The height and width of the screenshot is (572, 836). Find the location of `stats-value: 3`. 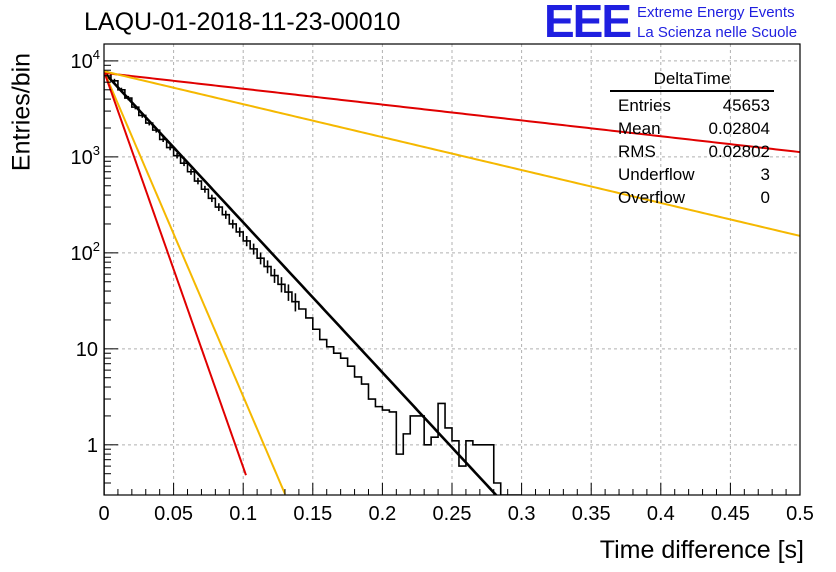

stats-value: 3 is located at coordinates (765, 174).